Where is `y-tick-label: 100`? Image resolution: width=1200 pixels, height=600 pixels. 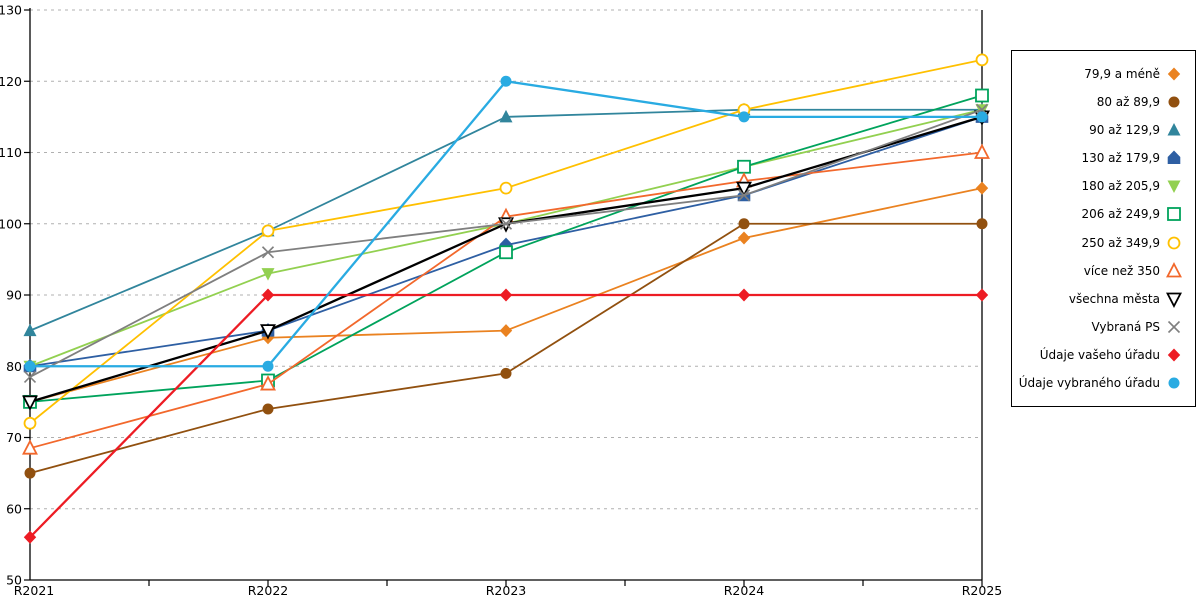
y-tick-label: 100 is located at coordinates (11, 223).